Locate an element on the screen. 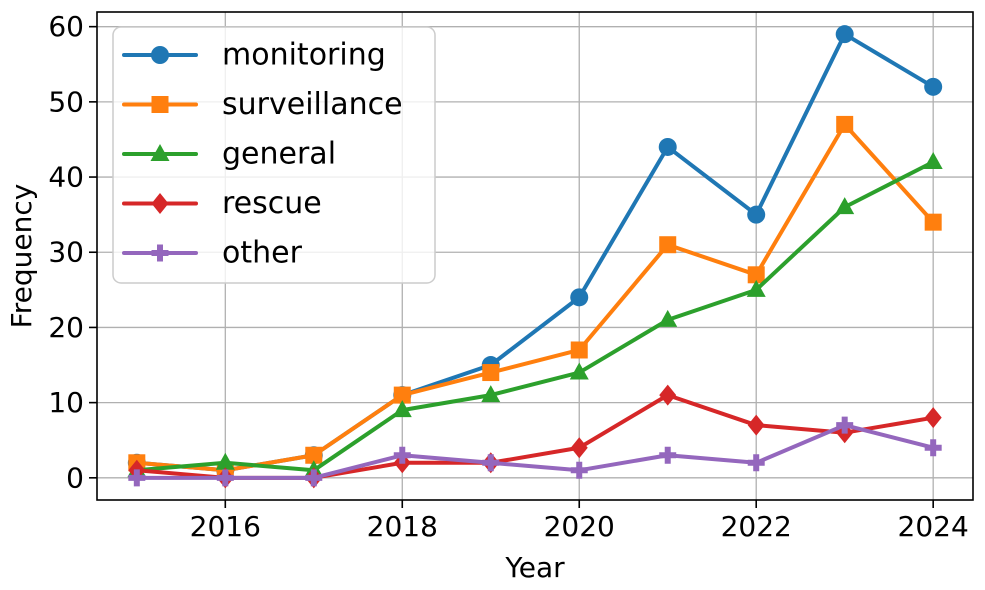  legend-box is located at coordinates (274, 155).